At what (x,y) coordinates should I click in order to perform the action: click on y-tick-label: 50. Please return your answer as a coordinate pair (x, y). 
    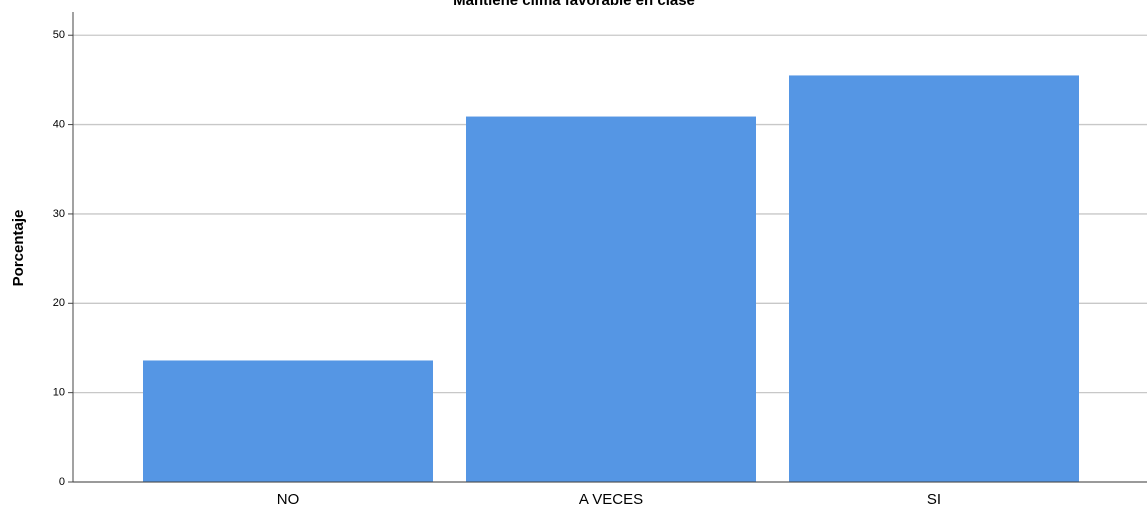
    Looking at the image, I should click on (59, 35).